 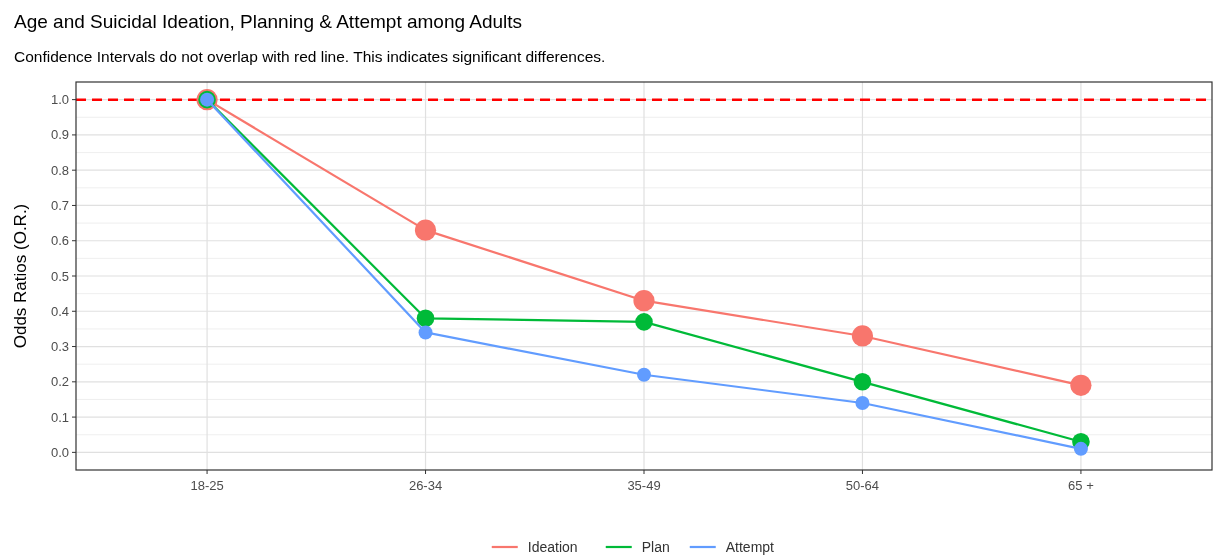 What do you see at coordinates (1081, 485) in the screenshot?
I see `x-tick-label: 65 +` at bounding box center [1081, 485].